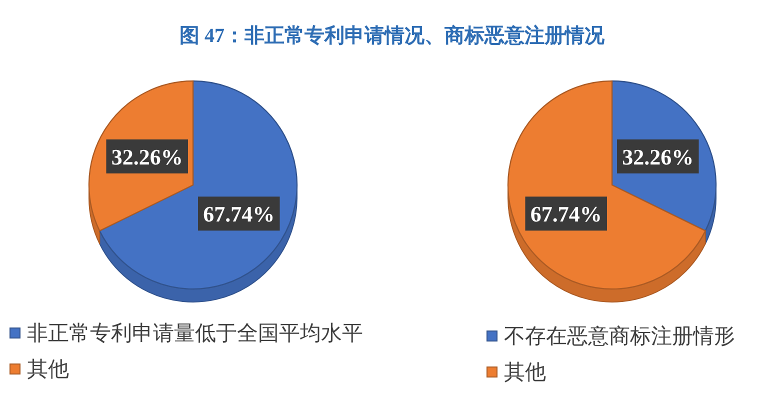 This screenshot has width=784, height=410. Describe the element at coordinates (619, 336) in the screenshot. I see `legend-label: 不存在恶意商标注册情形` at that location.